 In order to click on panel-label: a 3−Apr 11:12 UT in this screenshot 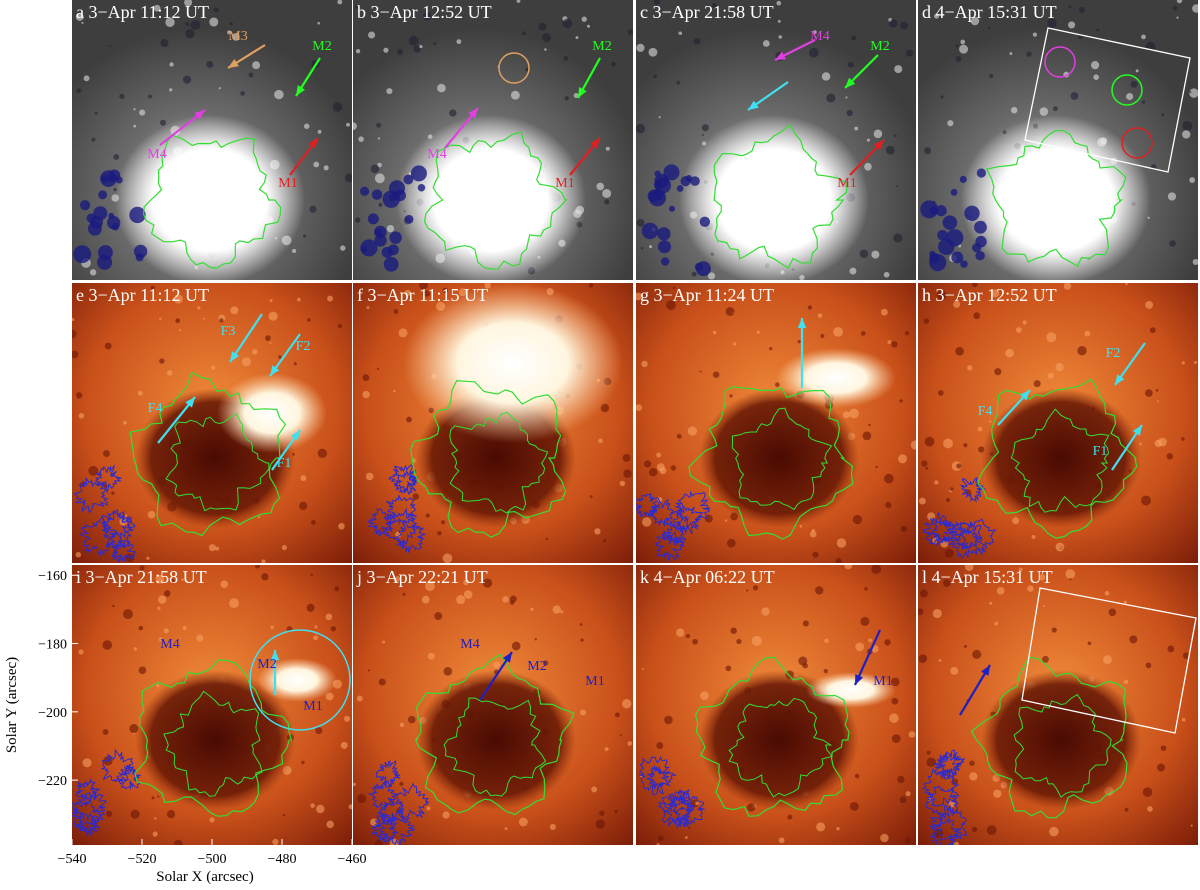, I will do `click(142, 12)`.